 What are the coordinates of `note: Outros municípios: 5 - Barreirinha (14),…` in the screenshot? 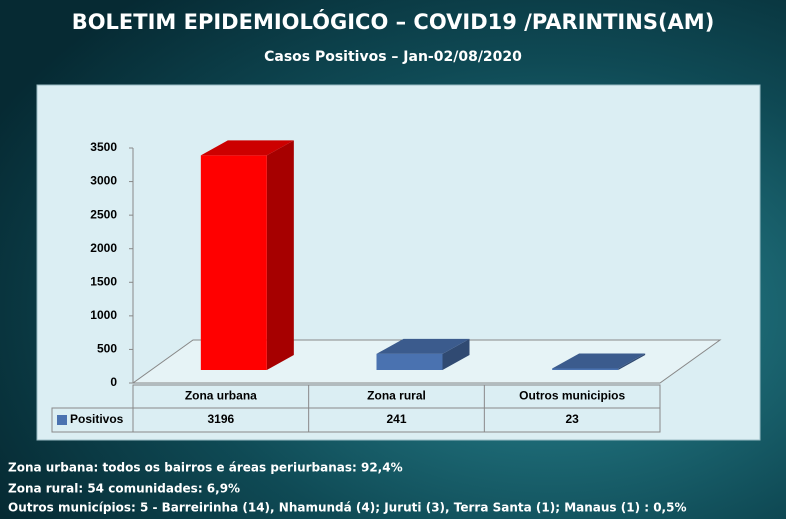 It's located at (347, 508).